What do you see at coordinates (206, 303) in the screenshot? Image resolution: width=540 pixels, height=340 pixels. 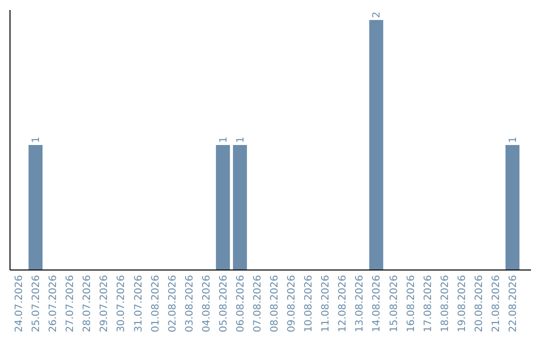 I see `x-tick-label: 04.08.2026` at bounding box center [206, 303].